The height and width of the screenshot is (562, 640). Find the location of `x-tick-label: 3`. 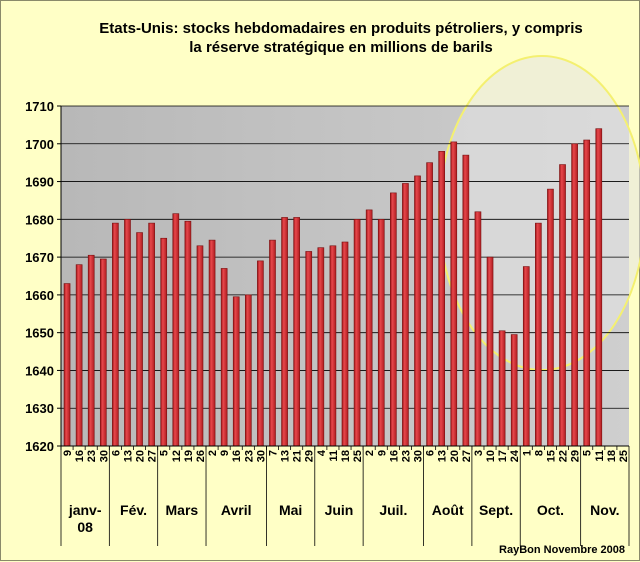

x-tick-label: 3 is located at coordinates (479, 453).